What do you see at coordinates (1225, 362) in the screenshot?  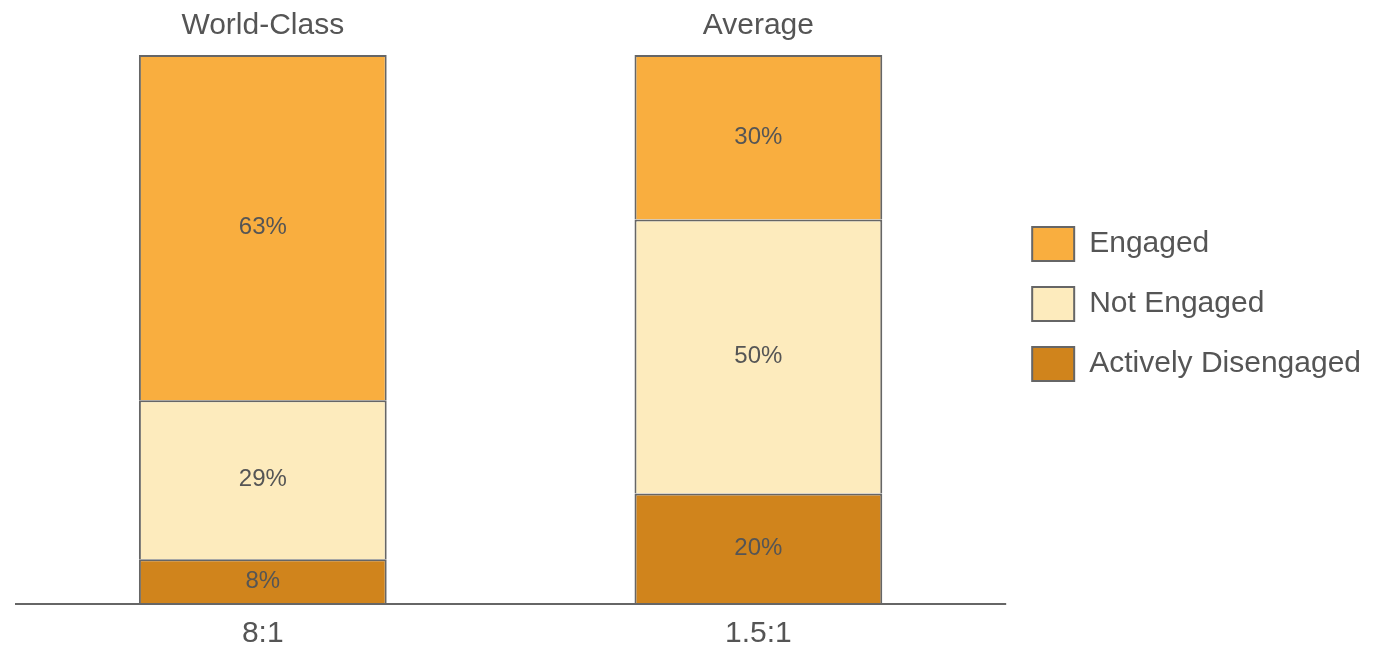 I see `legend-label: Actively Disengaged` at bounding box center [1225, 362].